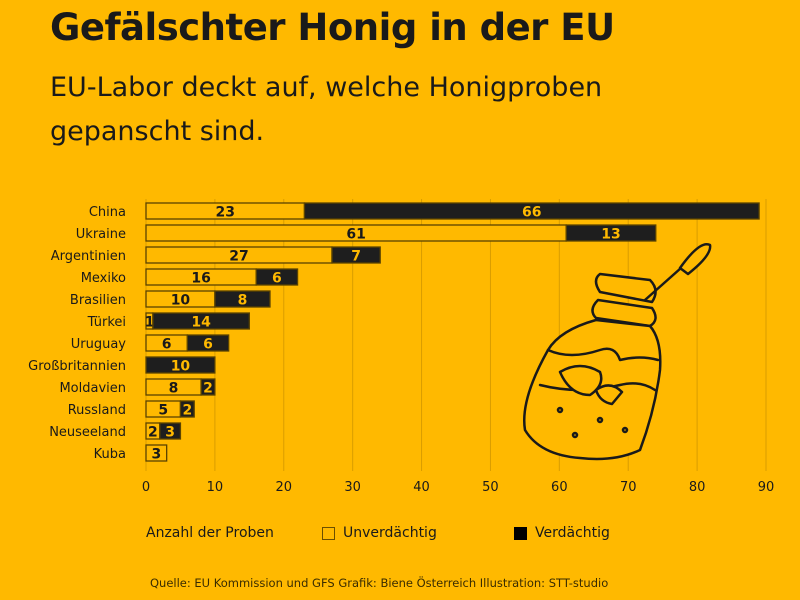 The image size is (800, 600). I want to click on legend-title-text: Anzahl der Proben, so click(210, 533).